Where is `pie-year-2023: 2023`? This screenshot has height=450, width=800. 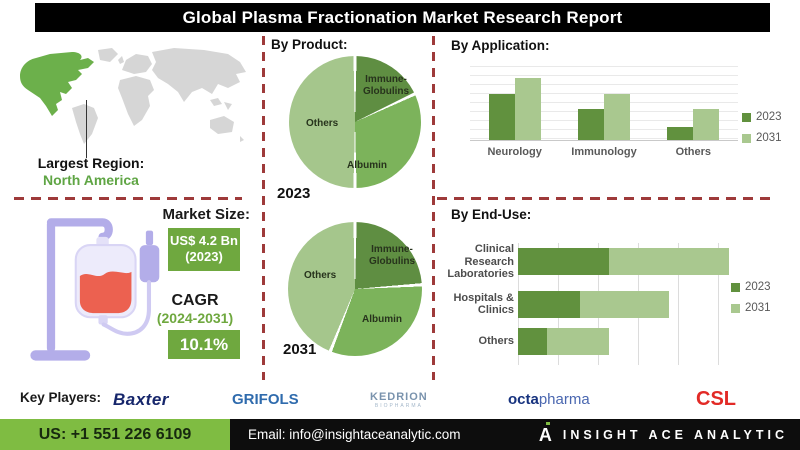
pie-year-2023: 2023 is located at coordinates (294, 193).